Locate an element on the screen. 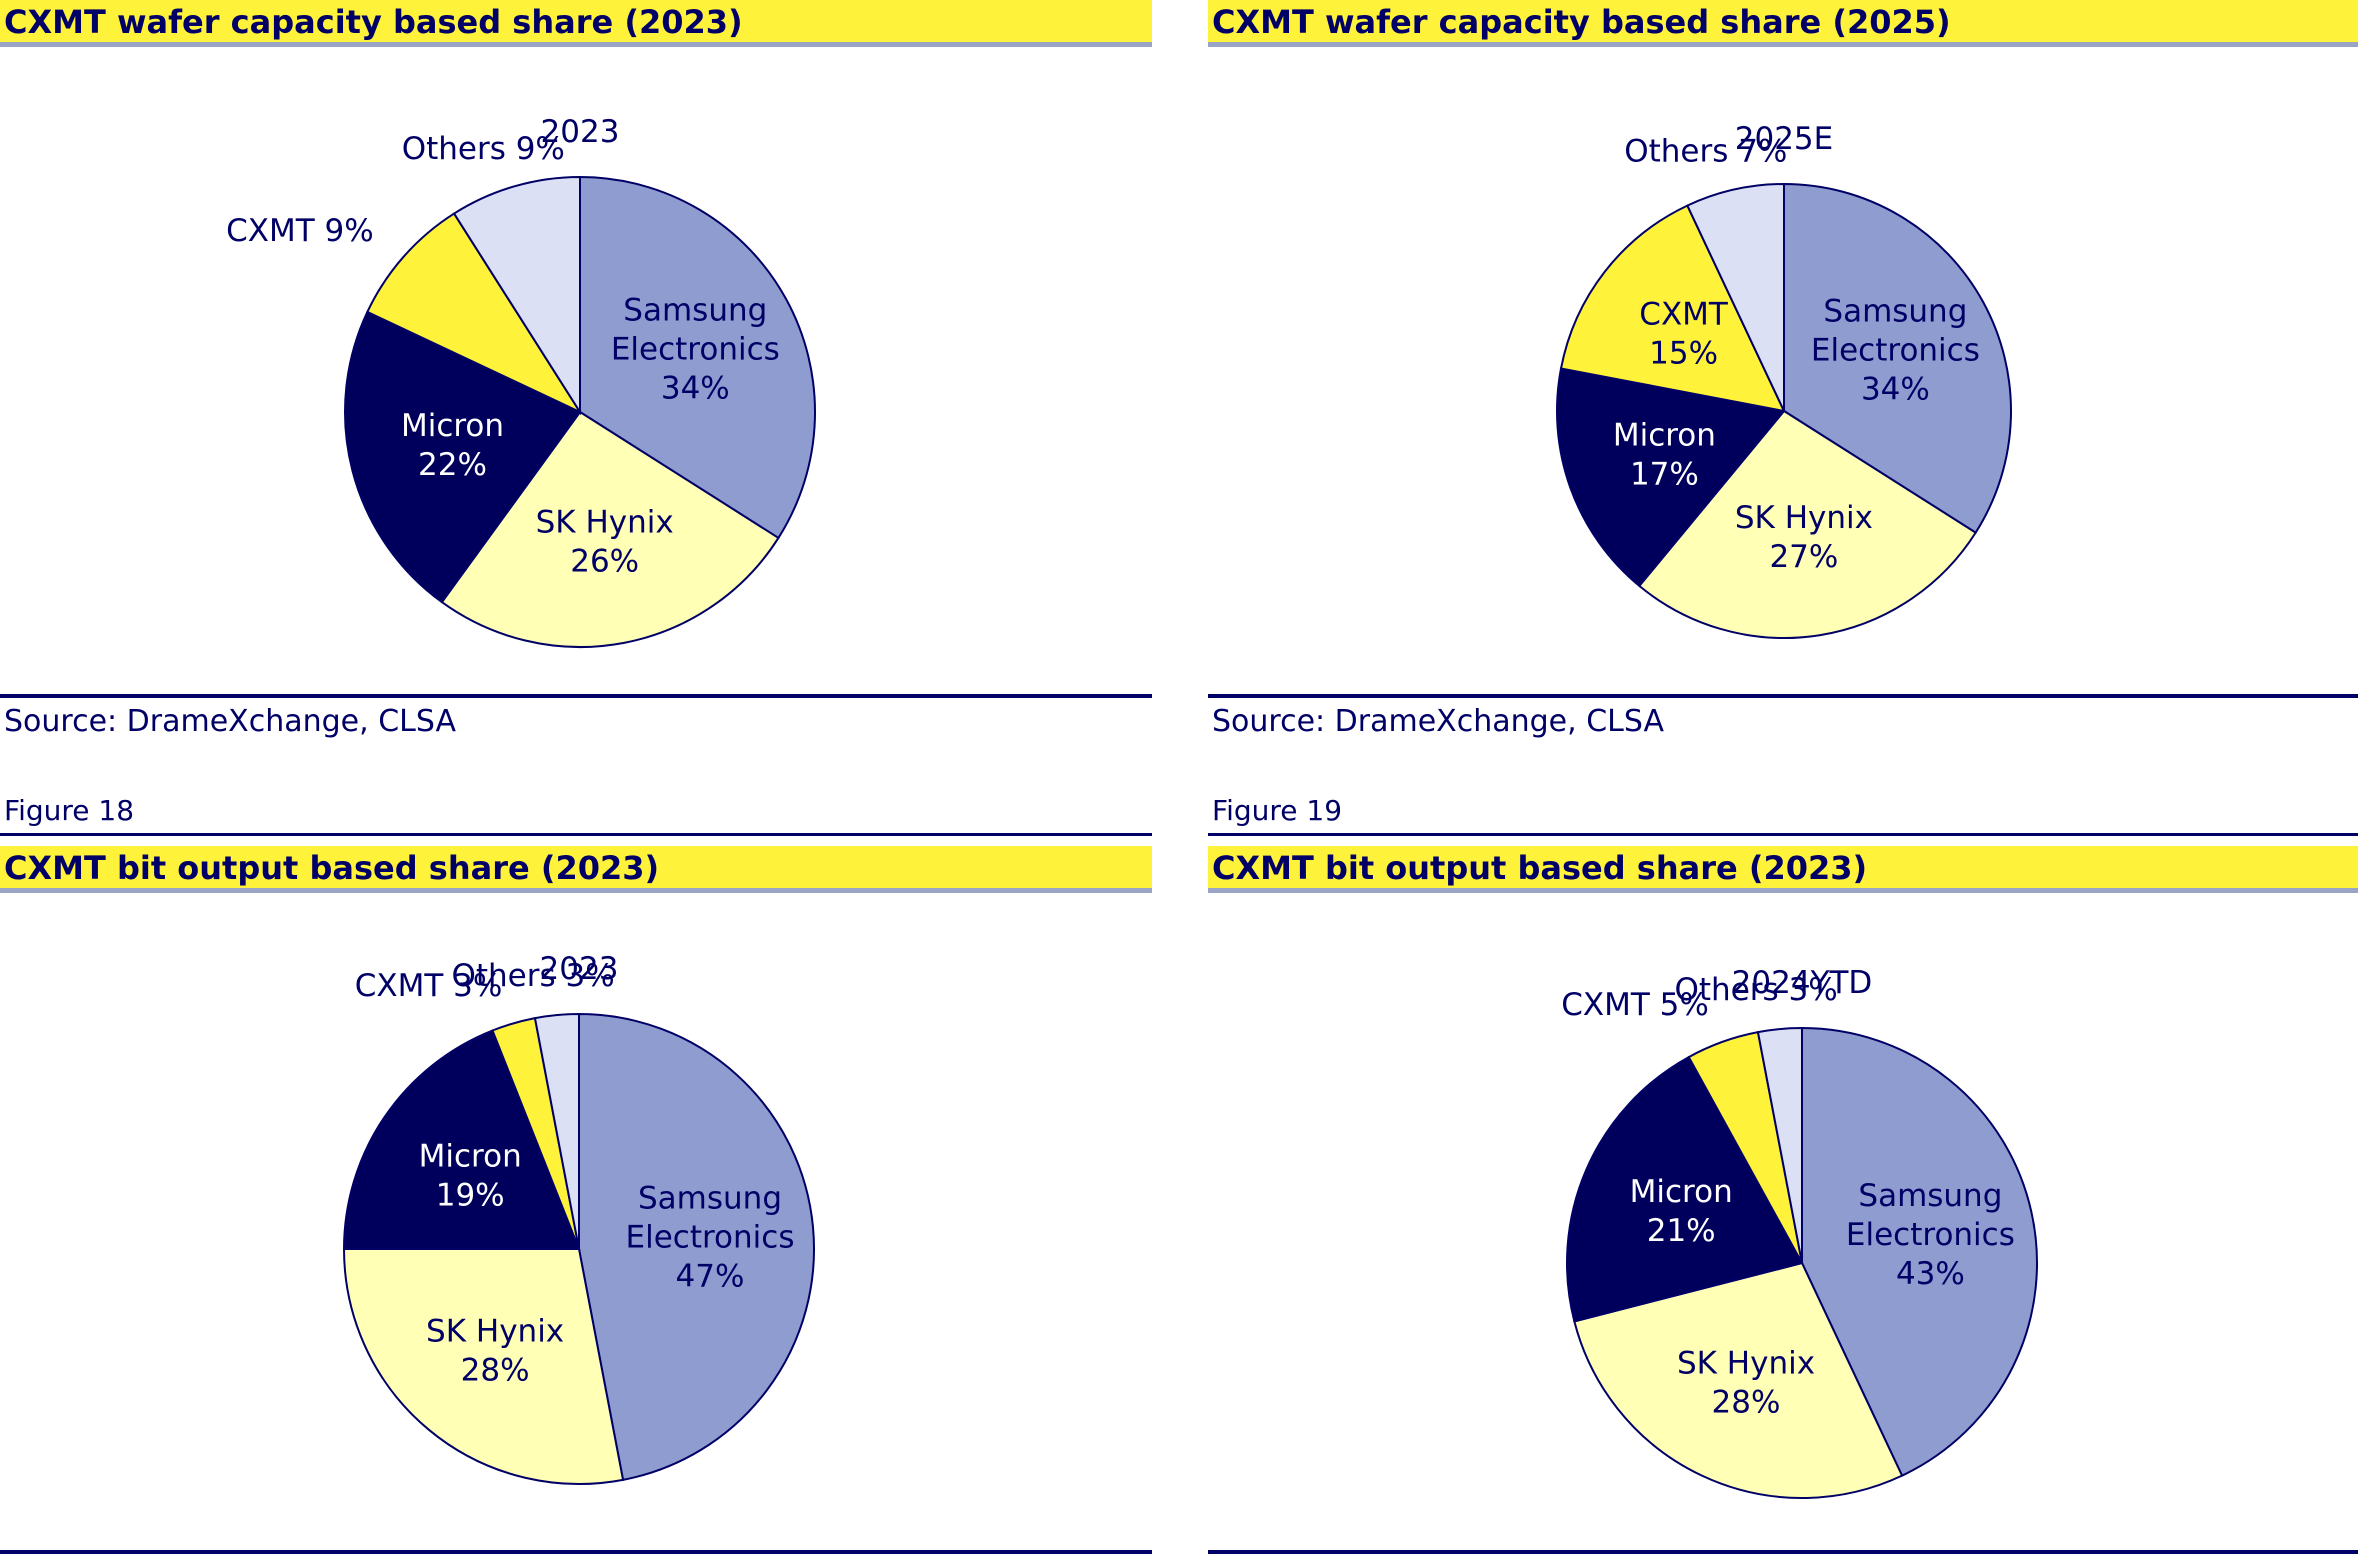  panel-title: CXMT wafer capacity based share (2023) is located at coordinates (373, 22).